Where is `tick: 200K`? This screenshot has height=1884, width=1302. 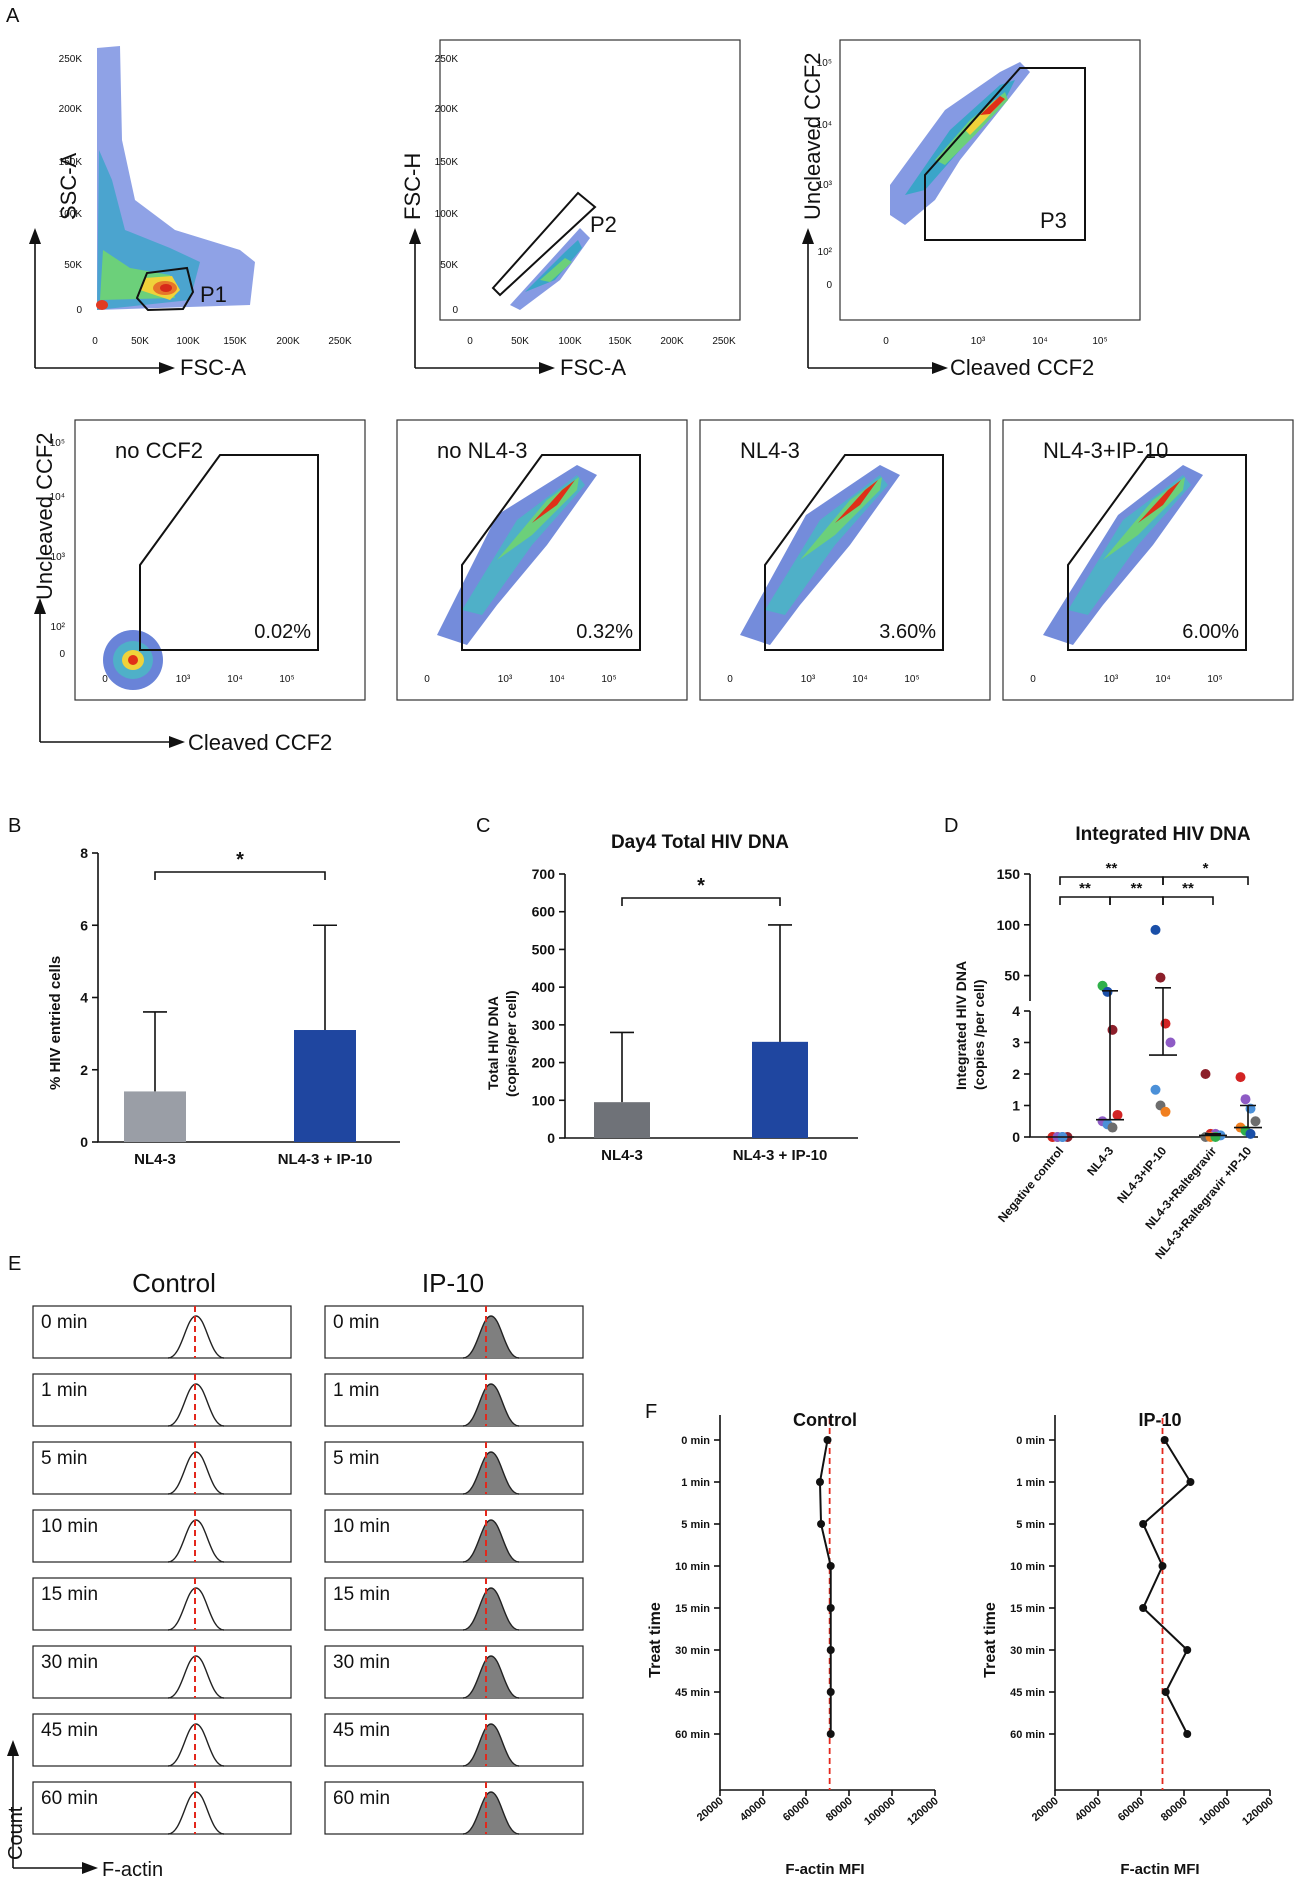 tick: 200K is located at coordinates (288, 341).